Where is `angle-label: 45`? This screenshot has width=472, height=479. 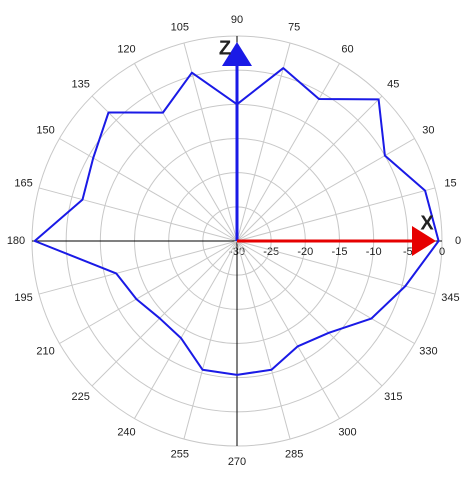
angle-label: 45 is located at coordinates (393, 85).